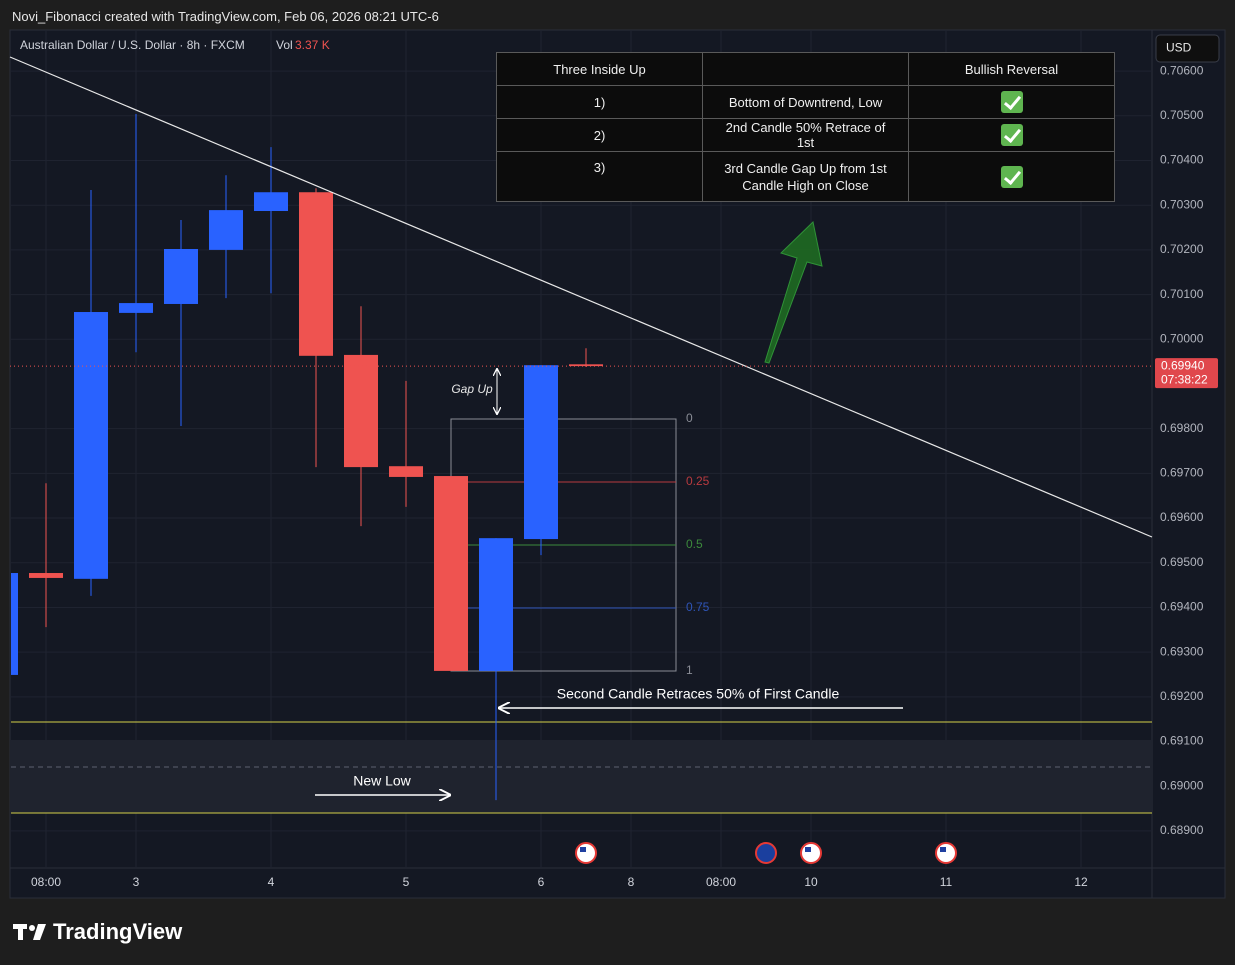 Image resolution: width=1235 pixels, height=965 pixels. I want to click on zone, so click(581, 767).